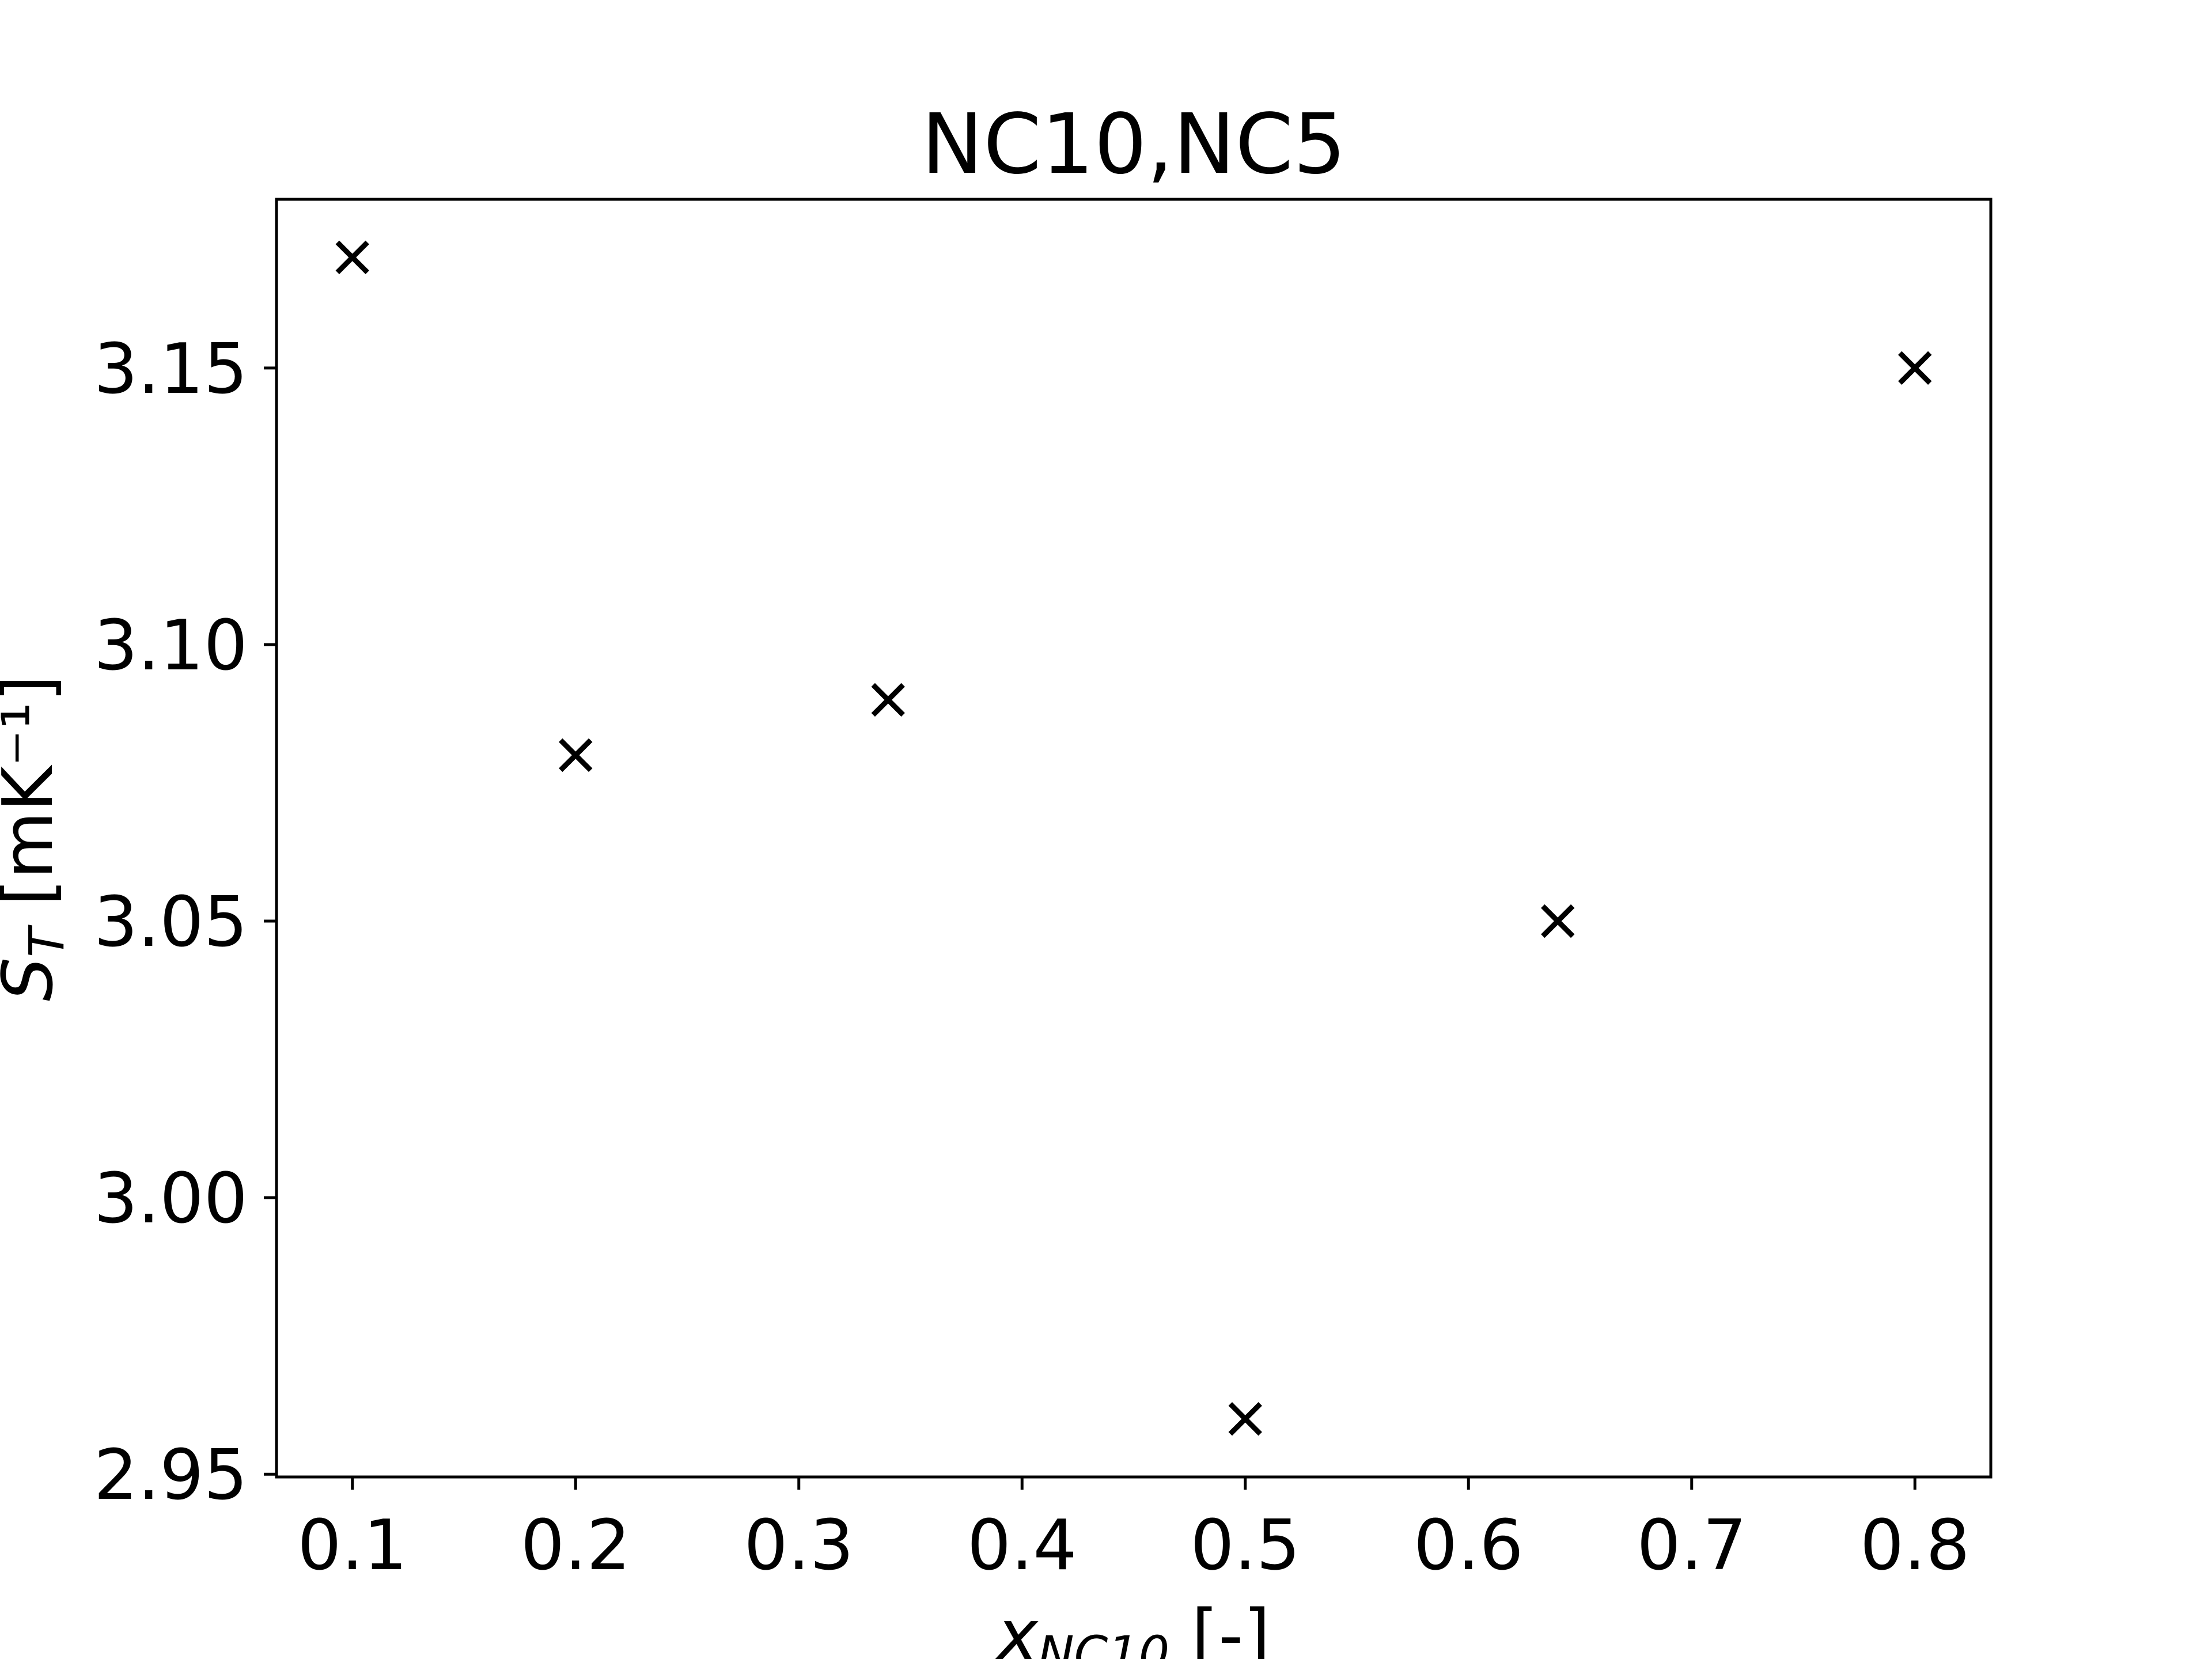 The image size is (2212, 1659). What do you see at coordinates (1692, 1546) in the screenshot?
I see `x-tick-label: 0.7` at bounding box center [1692, 1546].